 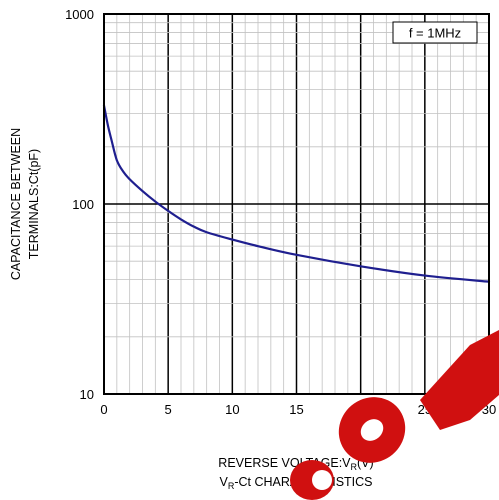 I want to click on chart-caption-subscript: R, so click(x=231, y=486).